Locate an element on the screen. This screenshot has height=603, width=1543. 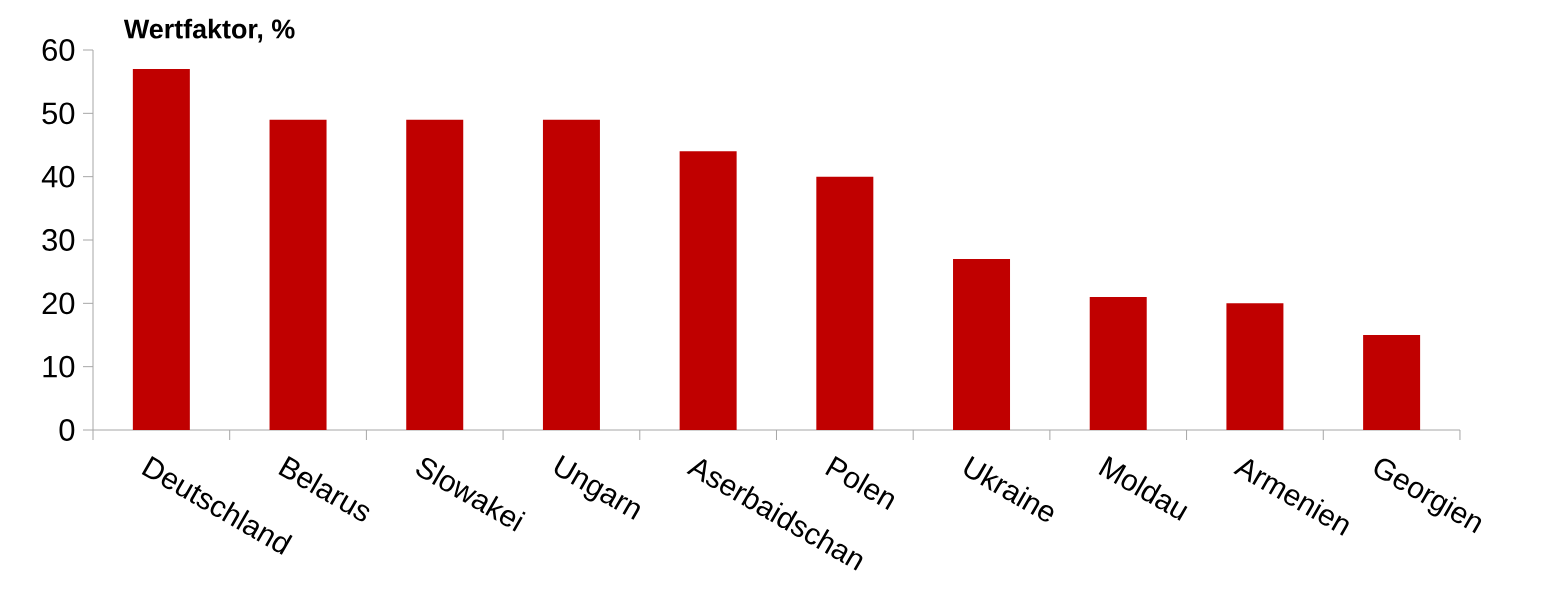
y-tick-label: 10 is located at coordinates (59, 366).